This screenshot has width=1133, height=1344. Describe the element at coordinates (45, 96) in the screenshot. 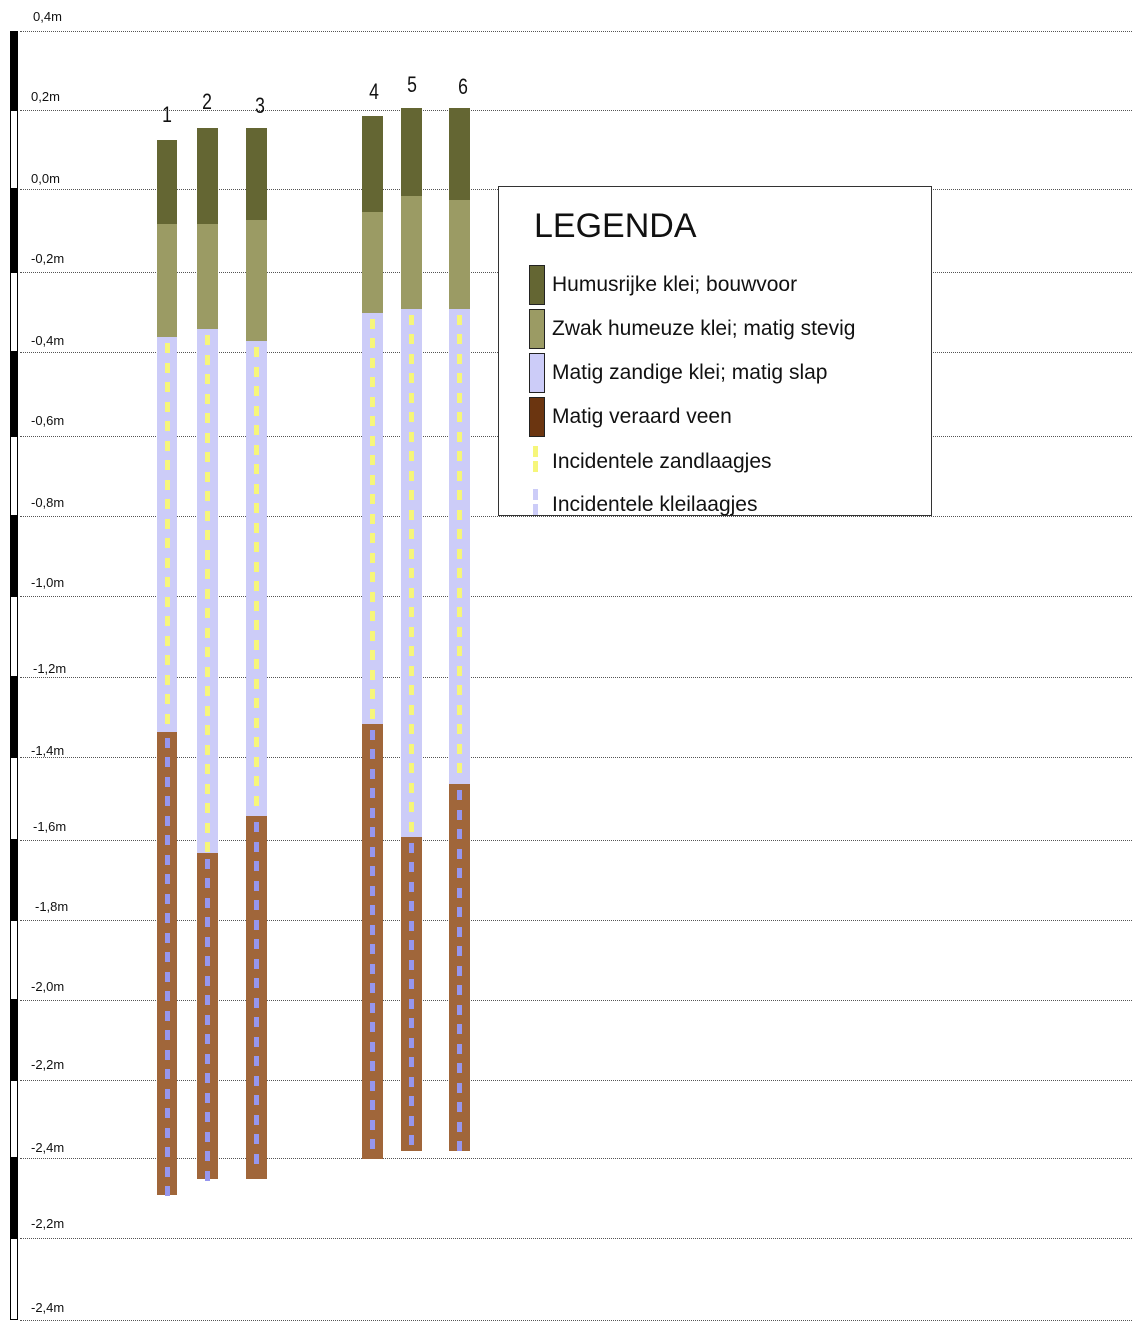

I see `depth-label: 0,2m` at that location.